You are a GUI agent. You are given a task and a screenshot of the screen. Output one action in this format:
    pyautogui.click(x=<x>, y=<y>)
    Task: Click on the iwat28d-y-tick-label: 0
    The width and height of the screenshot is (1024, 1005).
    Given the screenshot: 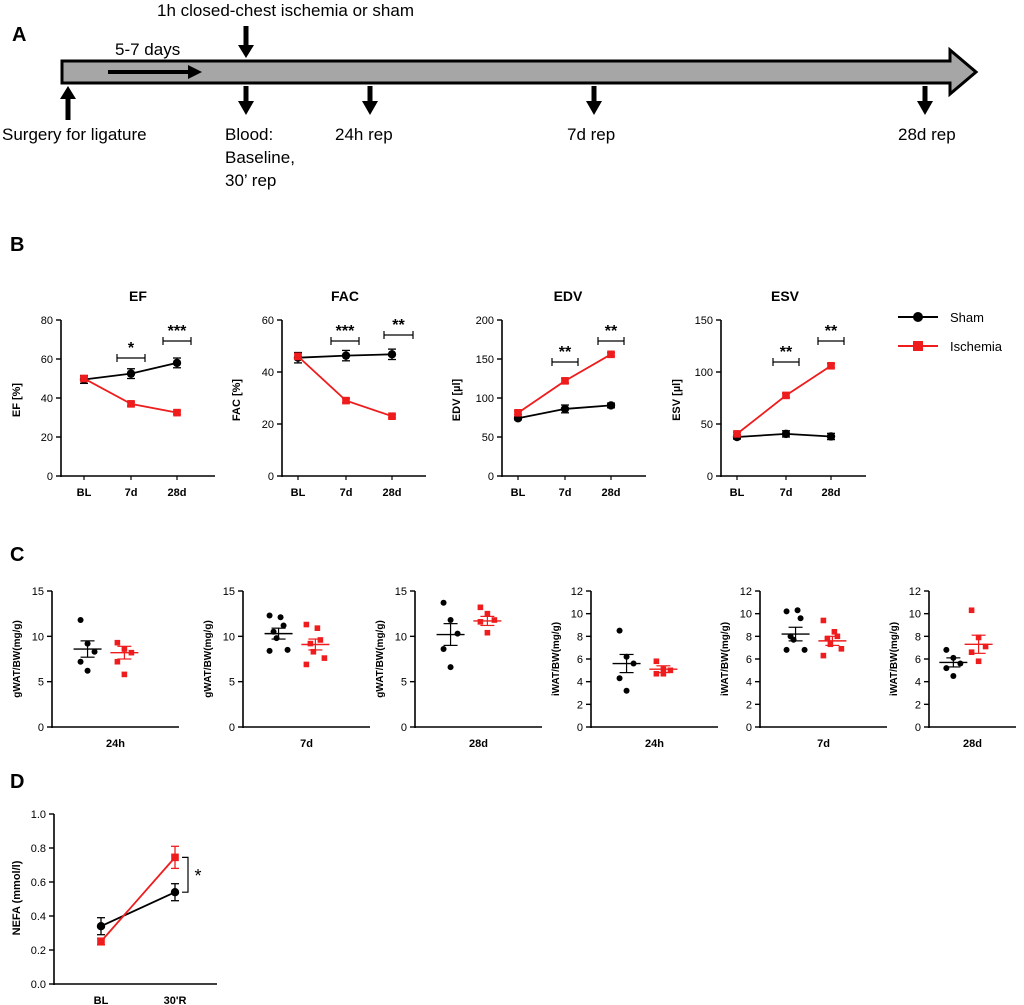 What is the action you would take?
    pyautogui.click(x=918, y=728)
    